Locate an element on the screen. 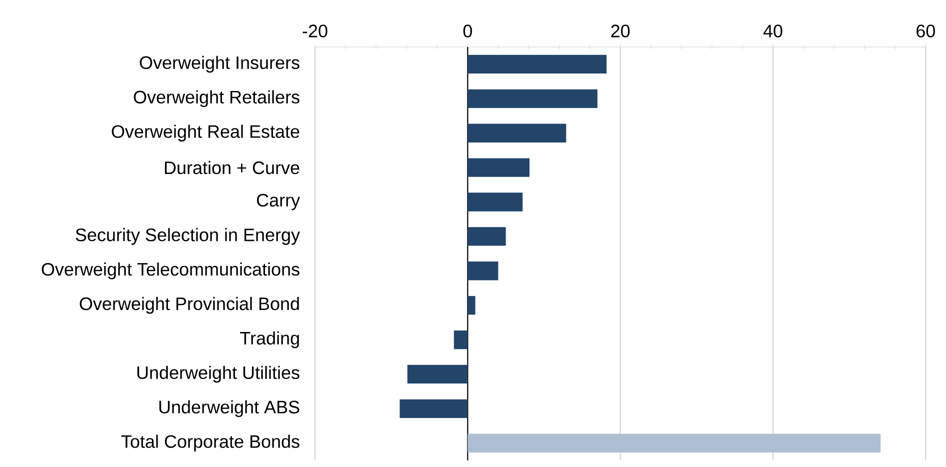 The width and height of the screenshot is (946, 467). y-tick-label: Carry is located at coordinates (278, 202).